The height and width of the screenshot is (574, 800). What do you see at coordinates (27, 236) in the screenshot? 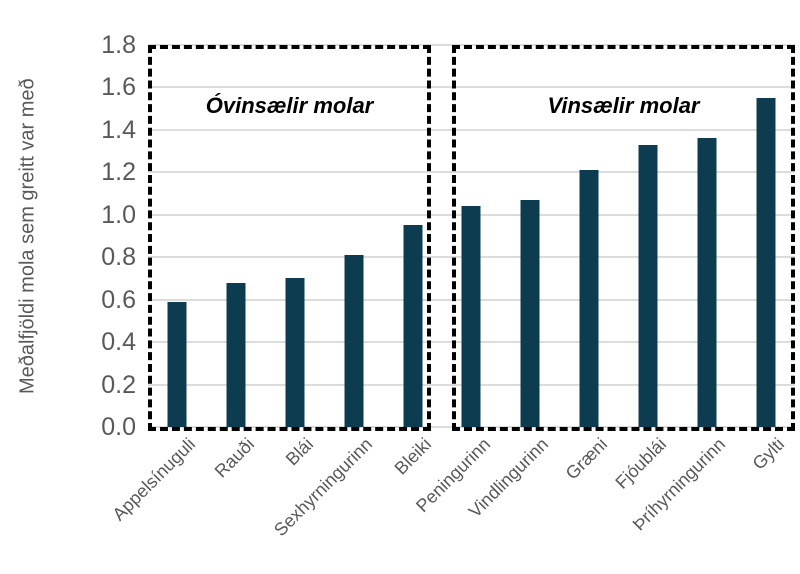
I see `y-axis-title: Meðalfjöldi mola sem greitt var með` at bounding box center [27, 236].